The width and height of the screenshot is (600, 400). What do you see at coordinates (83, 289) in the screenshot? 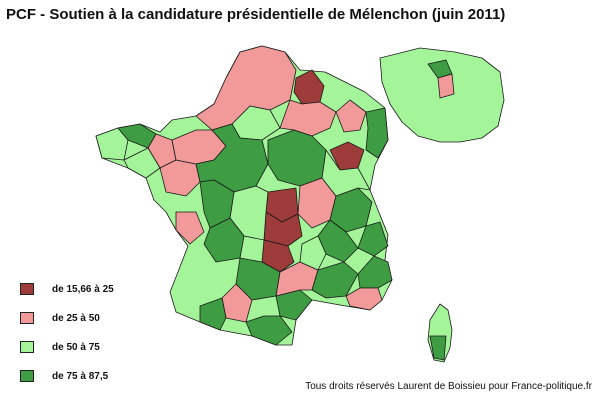
I see `legend-label: de 15,66 à 25` at bounding box center [83, 289].